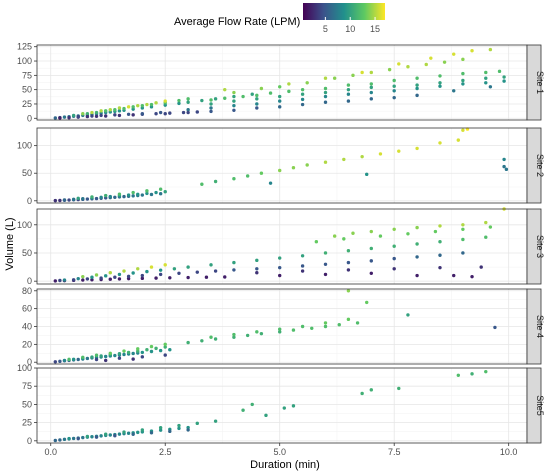 Image resolution: width=550 pixels, height=476 pixels. Describe the element at coordinates (29, 201) in the screenshot. I see `y-tick-label: 0` at that location.